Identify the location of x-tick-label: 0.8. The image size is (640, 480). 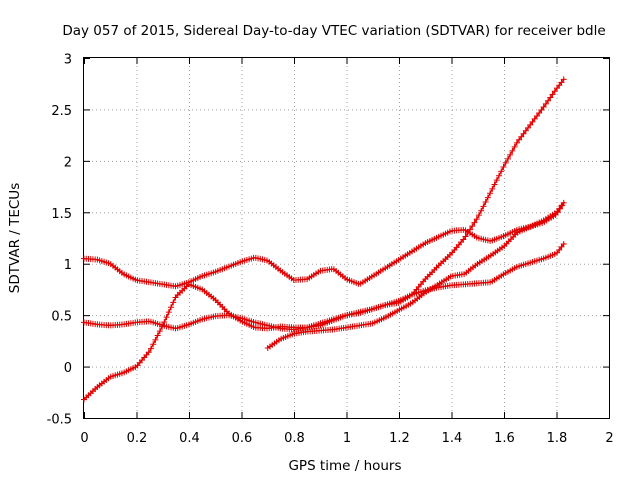
(294, 438).